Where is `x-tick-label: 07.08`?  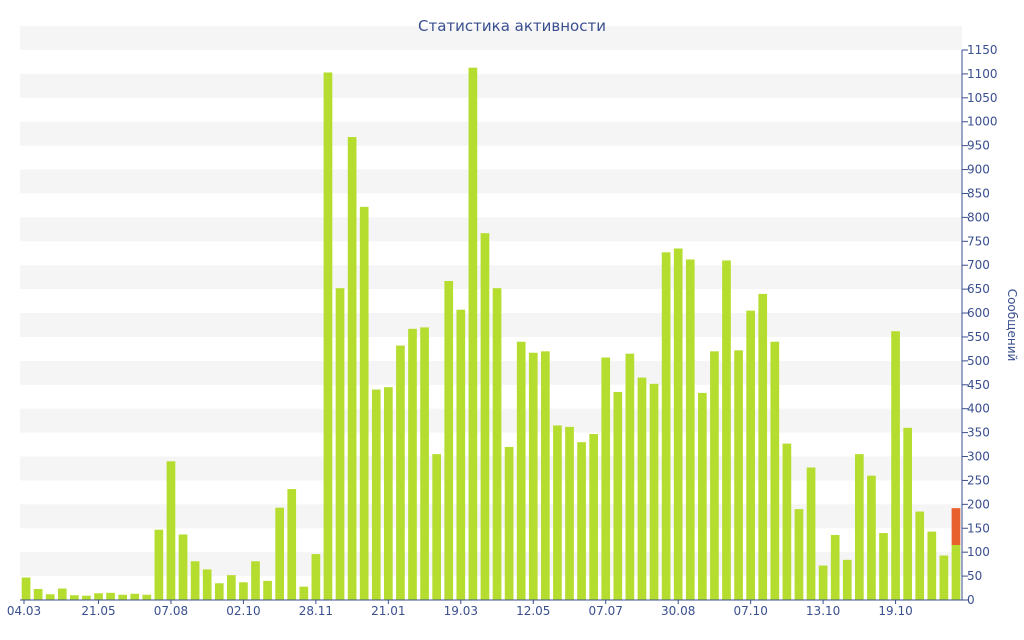
x-tick-label: 07.08 is located at coordinates (171, 611).